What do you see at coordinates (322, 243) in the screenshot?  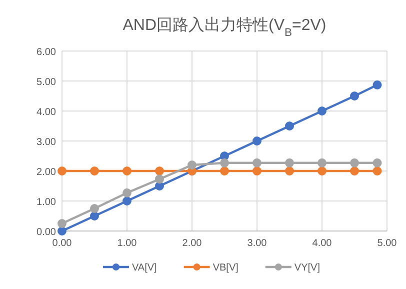 I see `x-tick-label: 4.00` at bounding box center [322, 243].